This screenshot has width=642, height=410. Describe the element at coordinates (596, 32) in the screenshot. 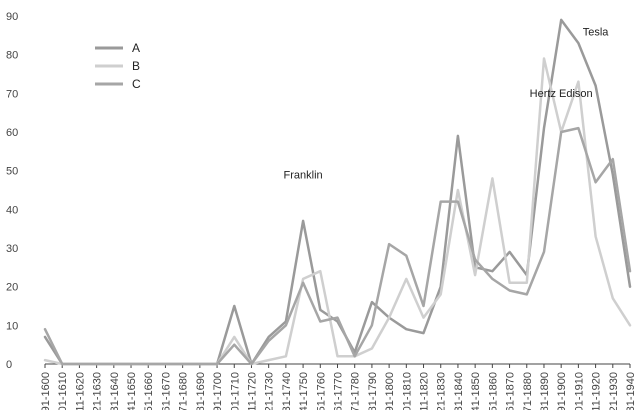

I see `annotation-tesla: Tesla` at that location.